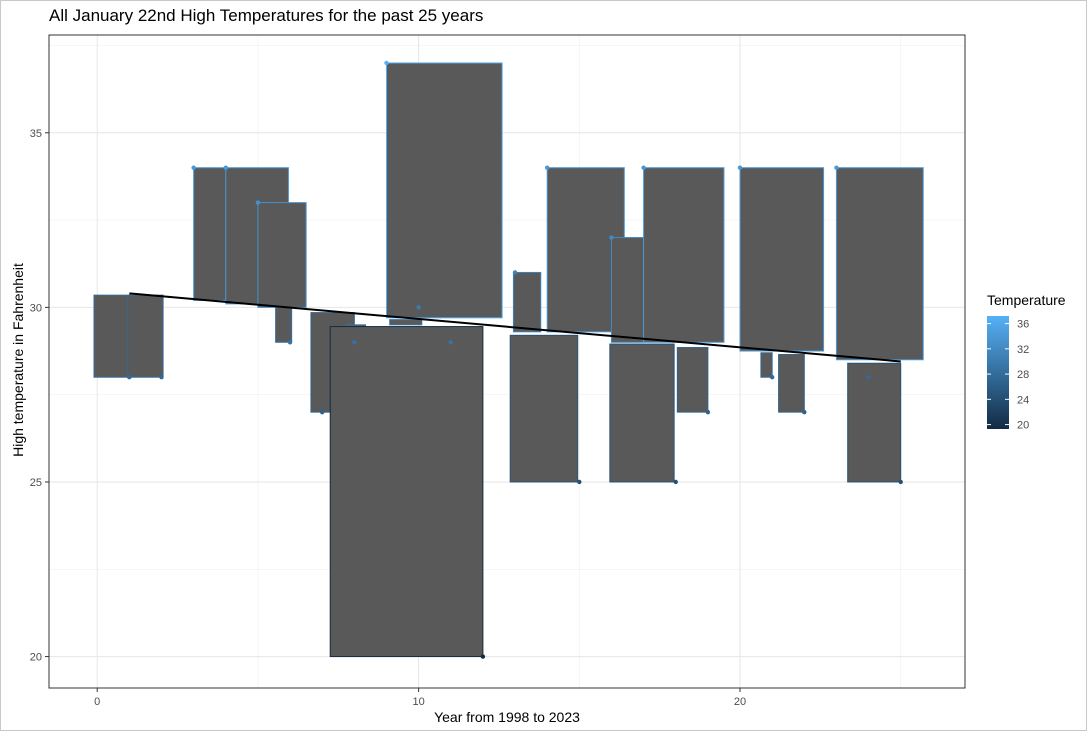  What do you see at coordinates (1023, 400) in the screenshot?
I see `legend-tick-label: 24` at bounding box center [1023, 400].